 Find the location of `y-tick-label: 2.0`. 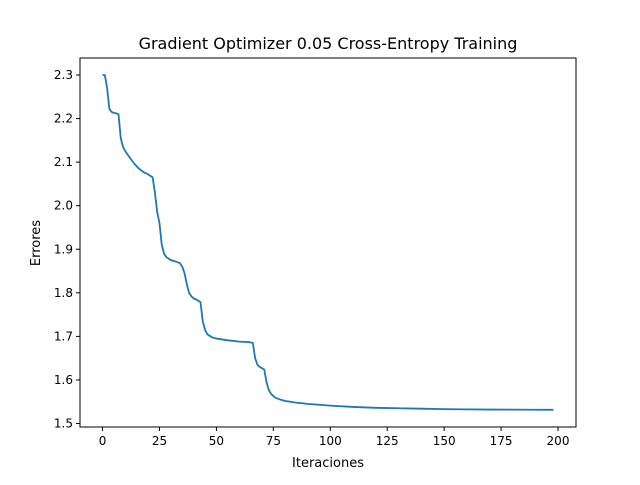

y-tick-label: 2.0 is located at coordinates (63, 206).